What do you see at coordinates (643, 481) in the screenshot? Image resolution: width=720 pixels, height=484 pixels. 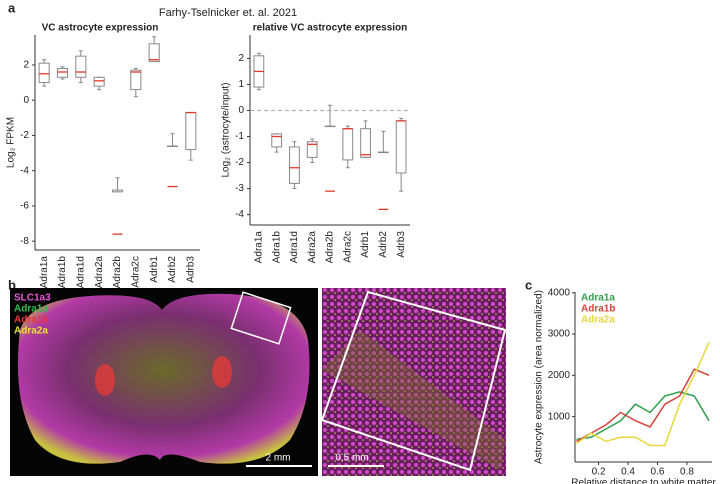 I see `x-axis-label: Relative distance to white matter` at bounding box center [643, 481].